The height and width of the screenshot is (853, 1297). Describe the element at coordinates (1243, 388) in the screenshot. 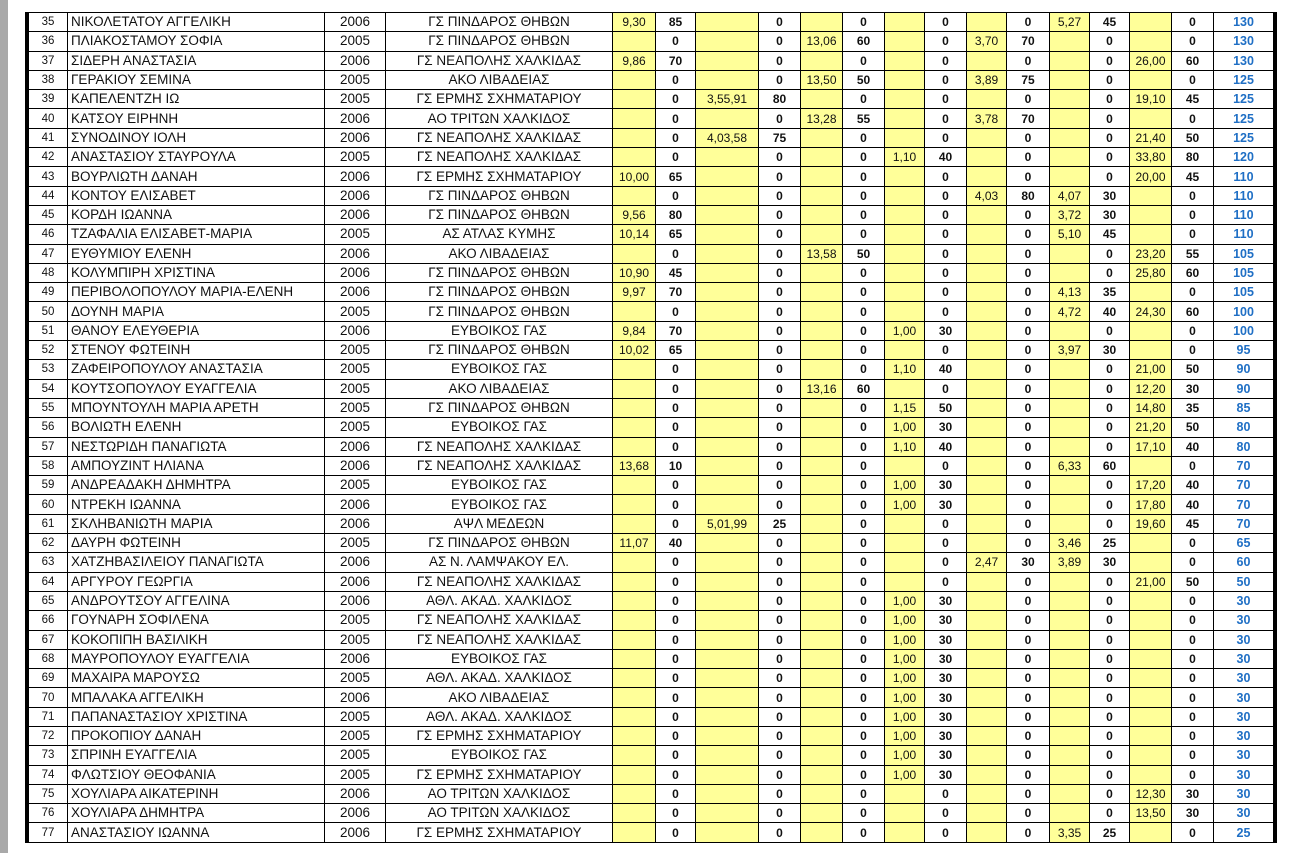

I see `total-points: 90` at that location.